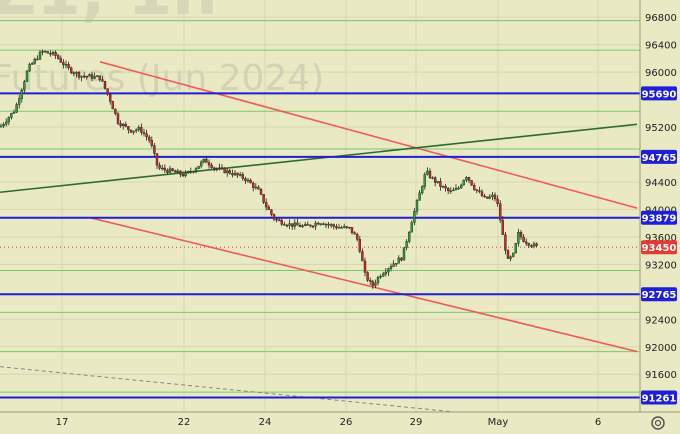 The height and width of the screenshot is (434, 680). I want to click on watermark: Z1, 1h Futures (Jun 2024), so click(162, 49).